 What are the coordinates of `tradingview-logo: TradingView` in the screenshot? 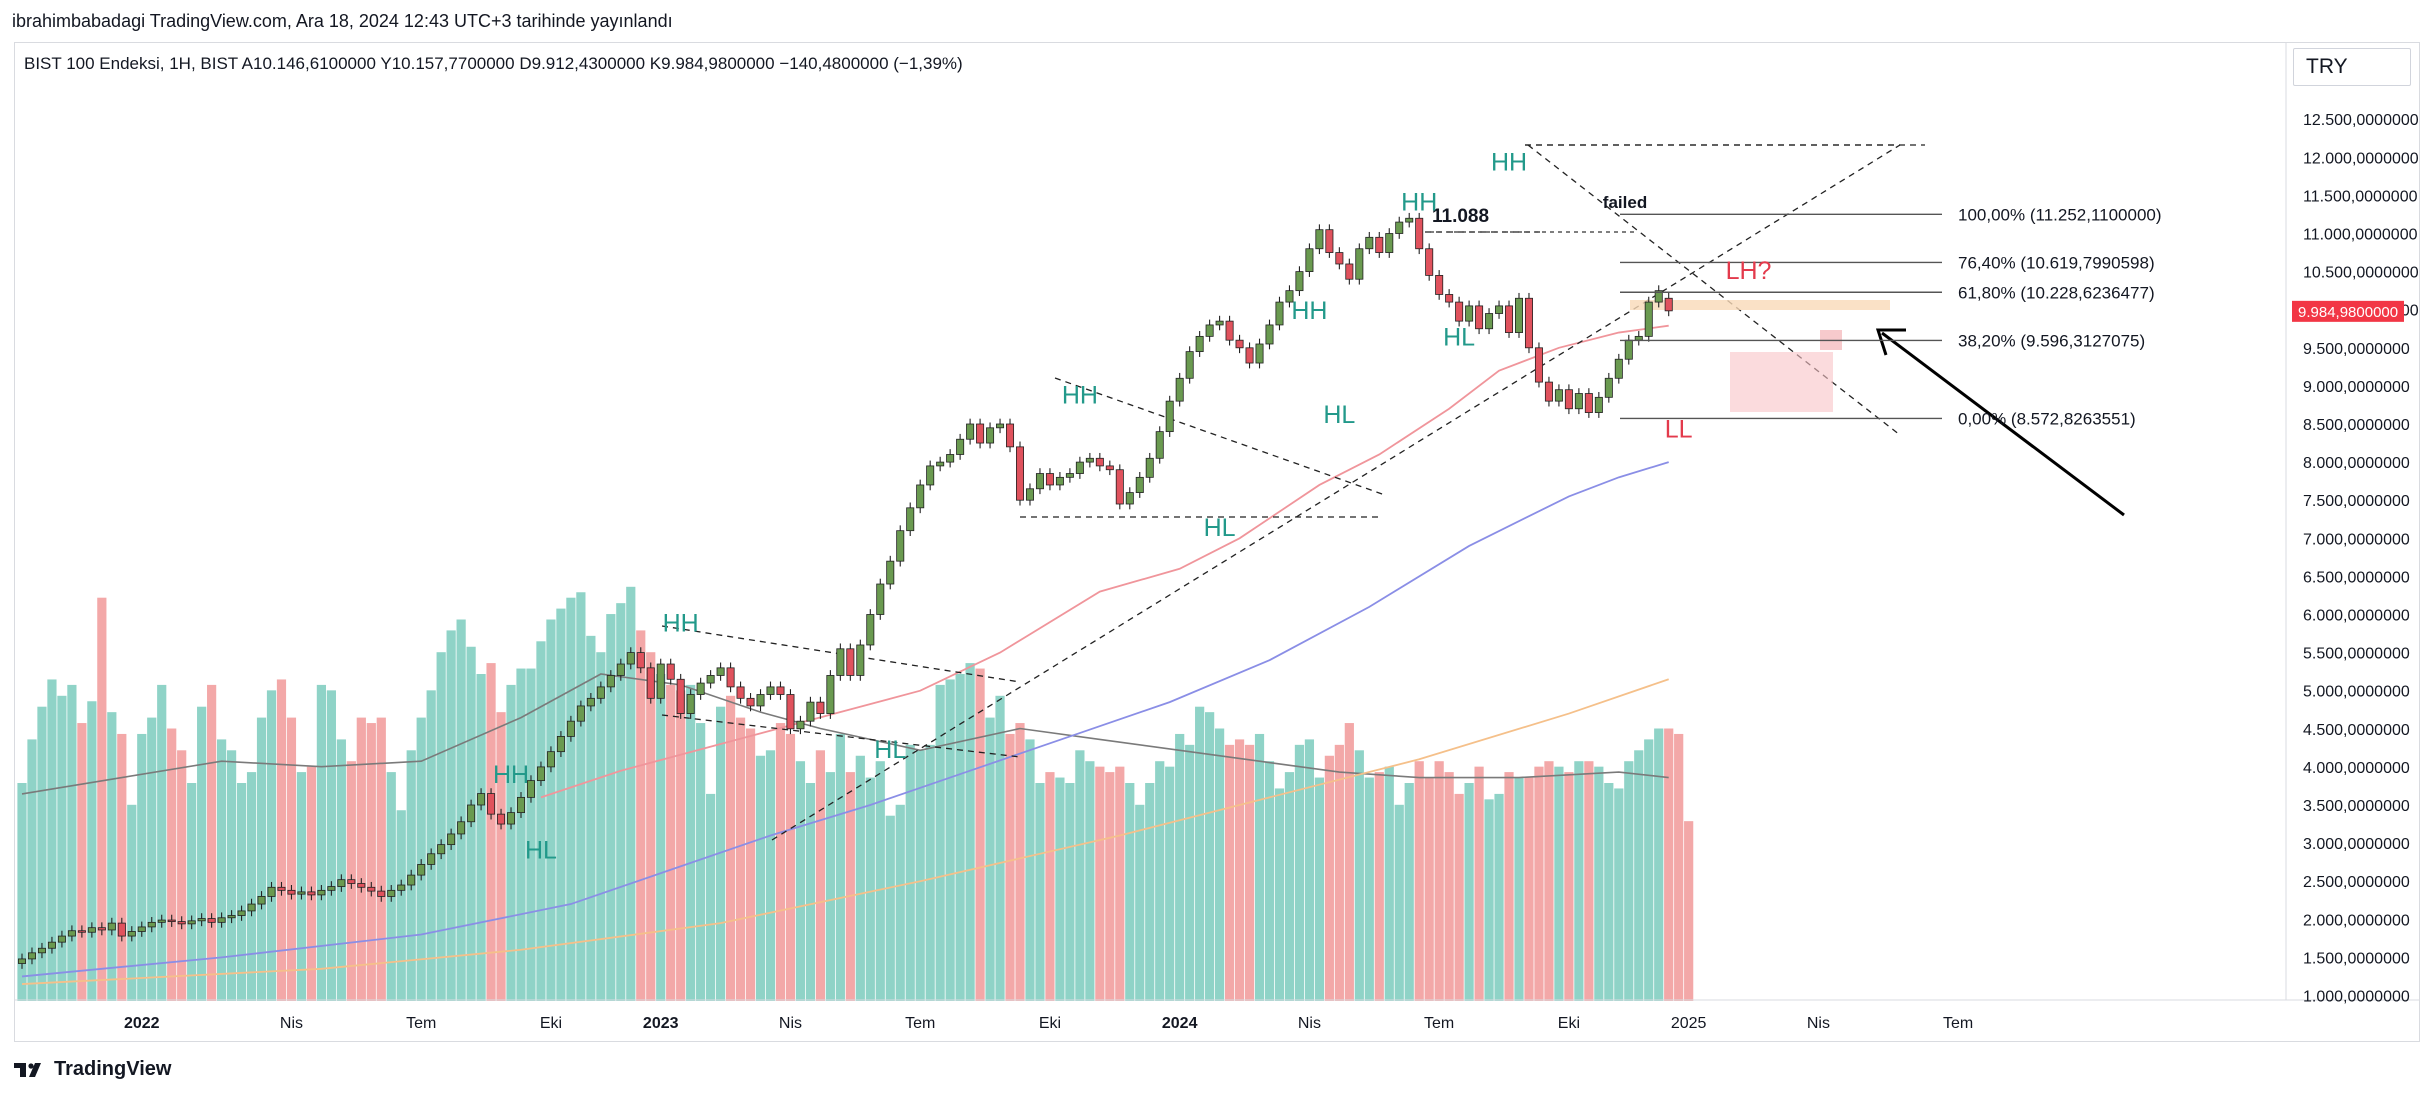 It's located at (92, 1069).